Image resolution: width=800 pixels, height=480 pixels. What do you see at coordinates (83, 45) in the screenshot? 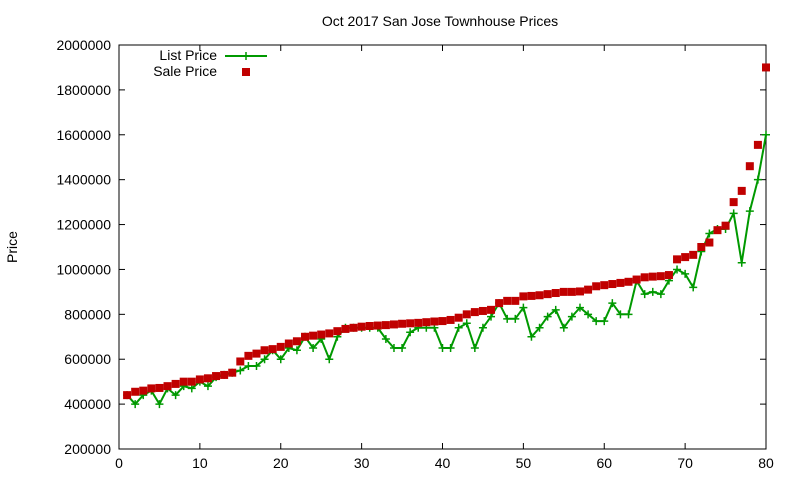
I see `y-tick-label: 2000000` at bounding box center [83, 45].